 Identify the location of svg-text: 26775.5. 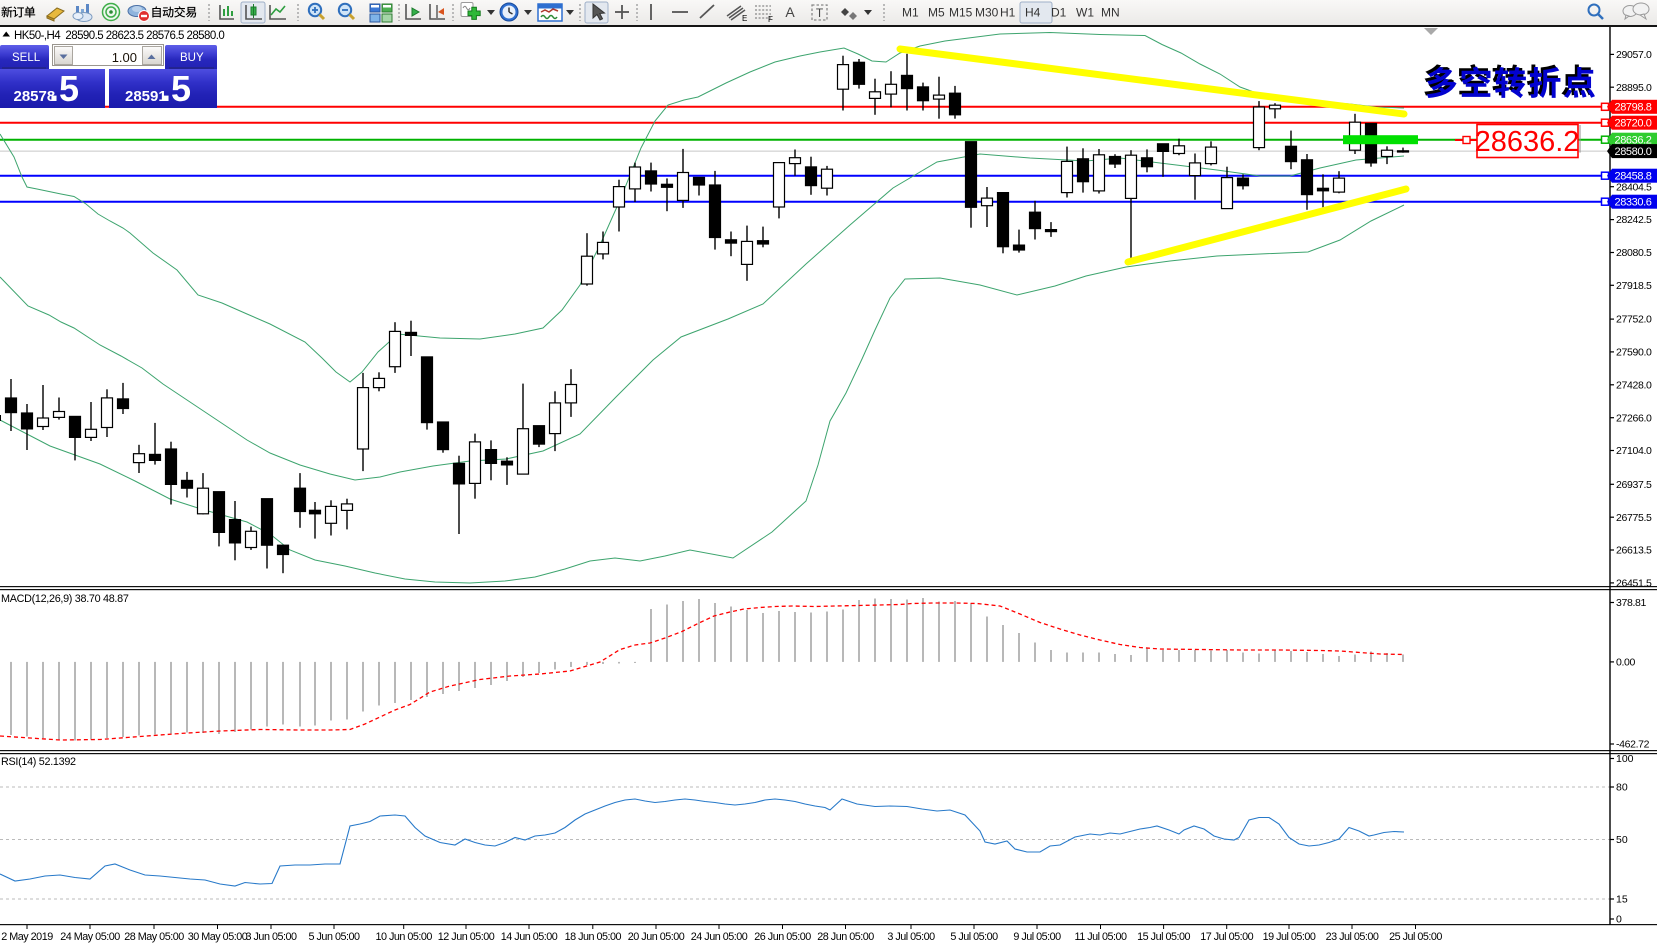
(1634, 518).